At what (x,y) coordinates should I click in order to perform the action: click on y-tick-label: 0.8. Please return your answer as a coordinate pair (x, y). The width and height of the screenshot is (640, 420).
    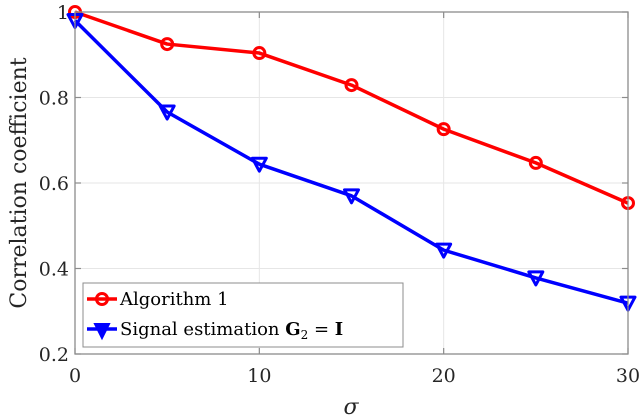
    Looking at the image, I should click on (54, 99).